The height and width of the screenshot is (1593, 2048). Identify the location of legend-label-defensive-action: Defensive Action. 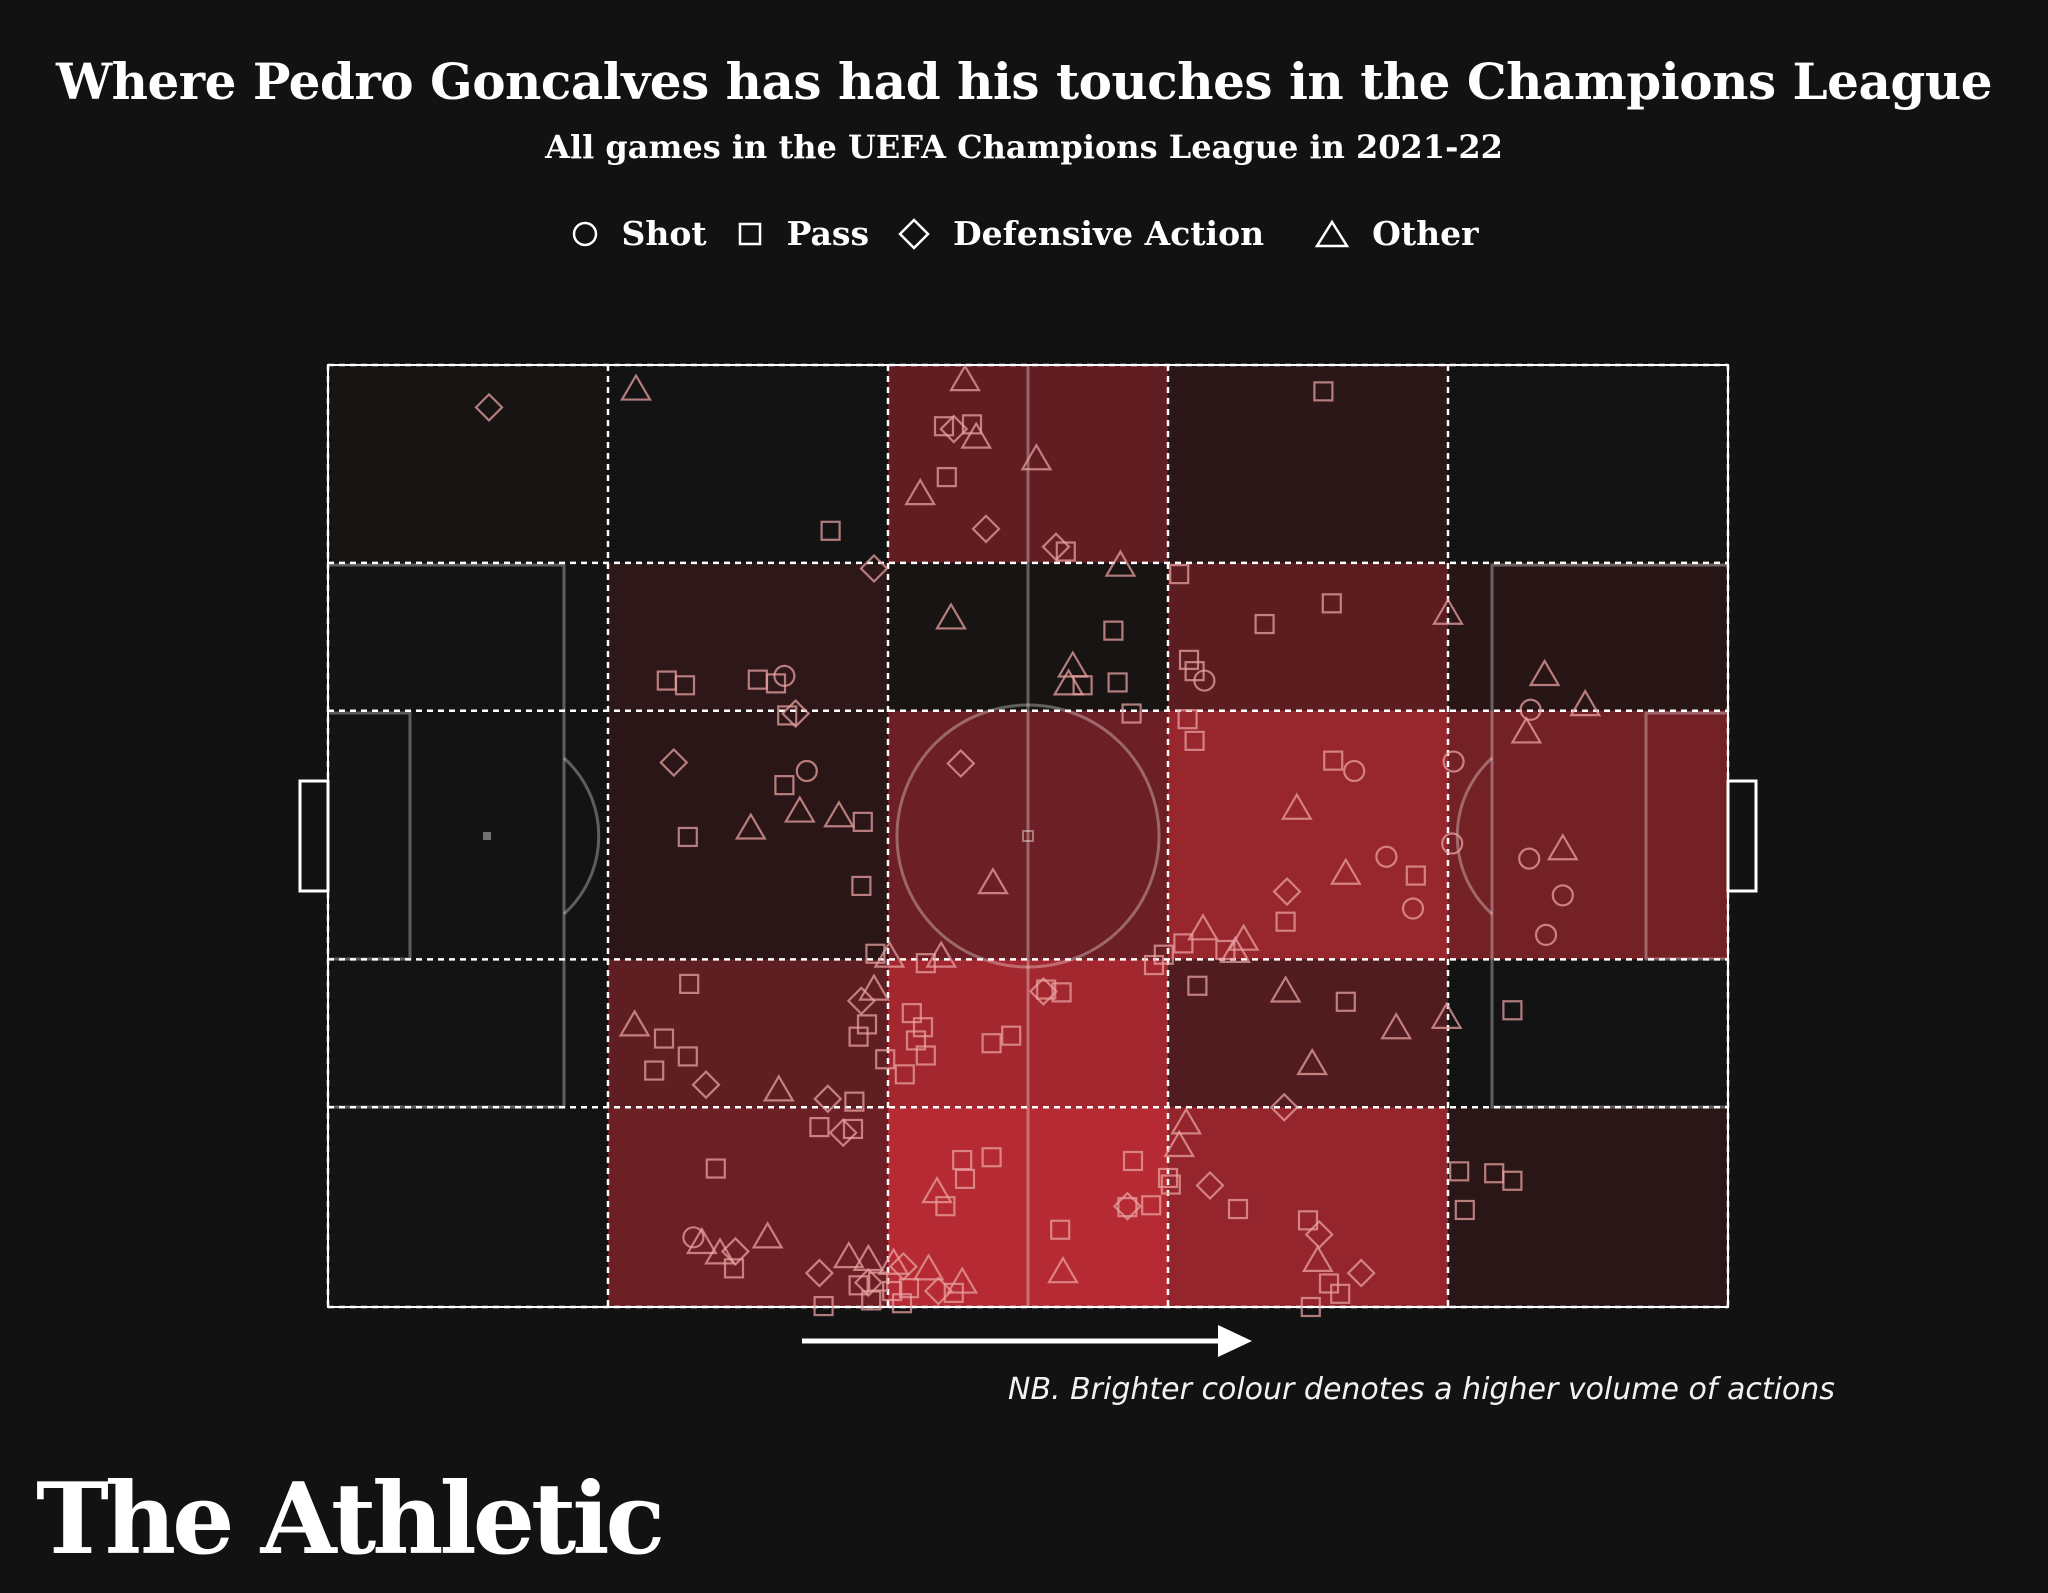
(1109, 233).